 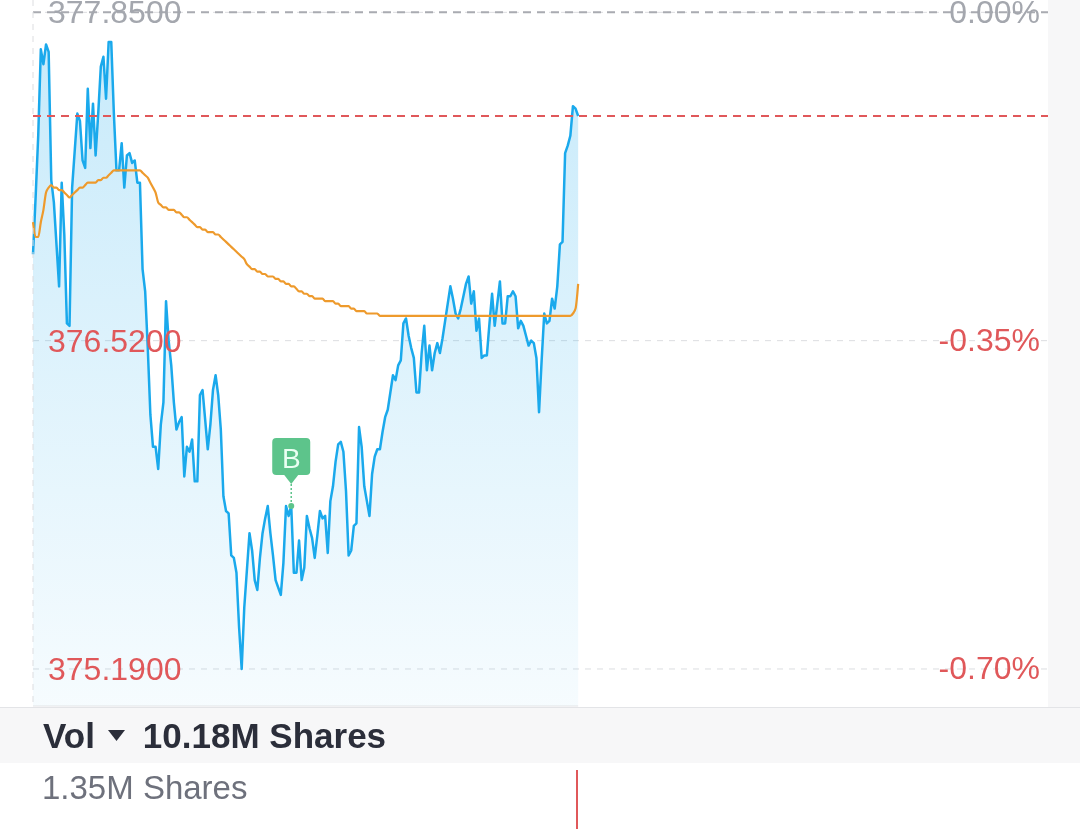 I want to click on y-tick-label: 377.8500, so click(x=115, y=15).